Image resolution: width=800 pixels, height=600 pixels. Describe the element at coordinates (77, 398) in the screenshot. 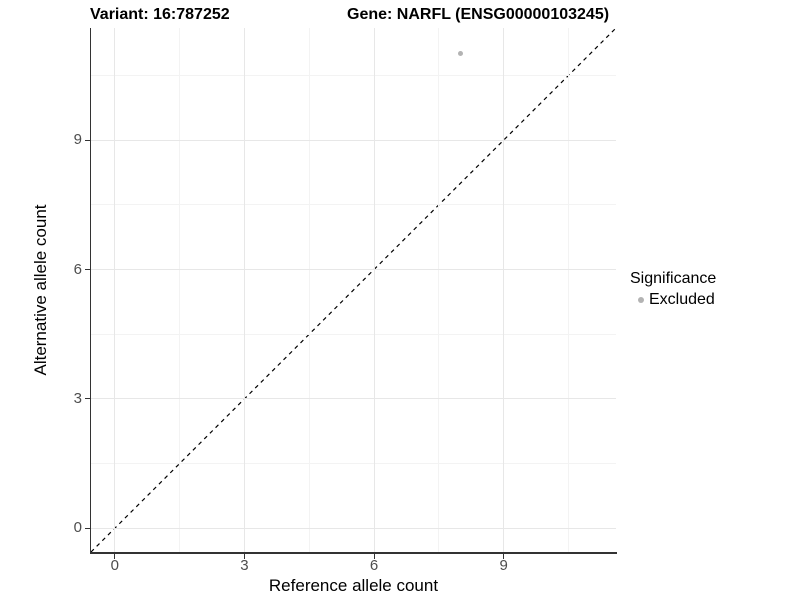

I see `y-tick-label: 3` at that location.